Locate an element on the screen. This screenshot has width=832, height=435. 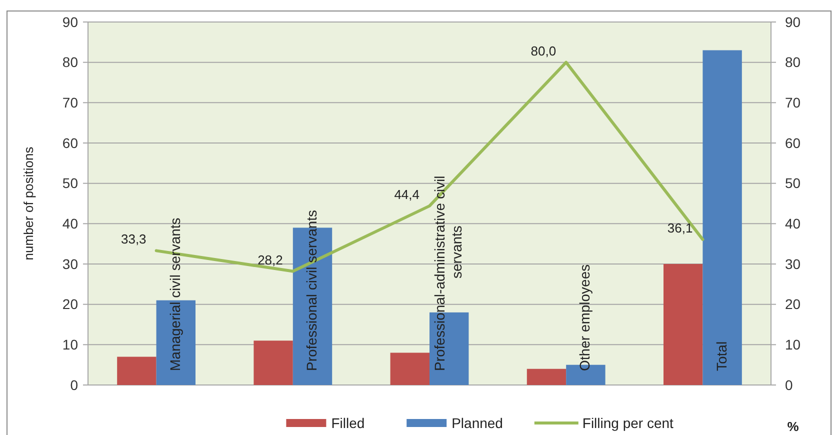
data-label: 44,4 is located at coordinates (407, 194).